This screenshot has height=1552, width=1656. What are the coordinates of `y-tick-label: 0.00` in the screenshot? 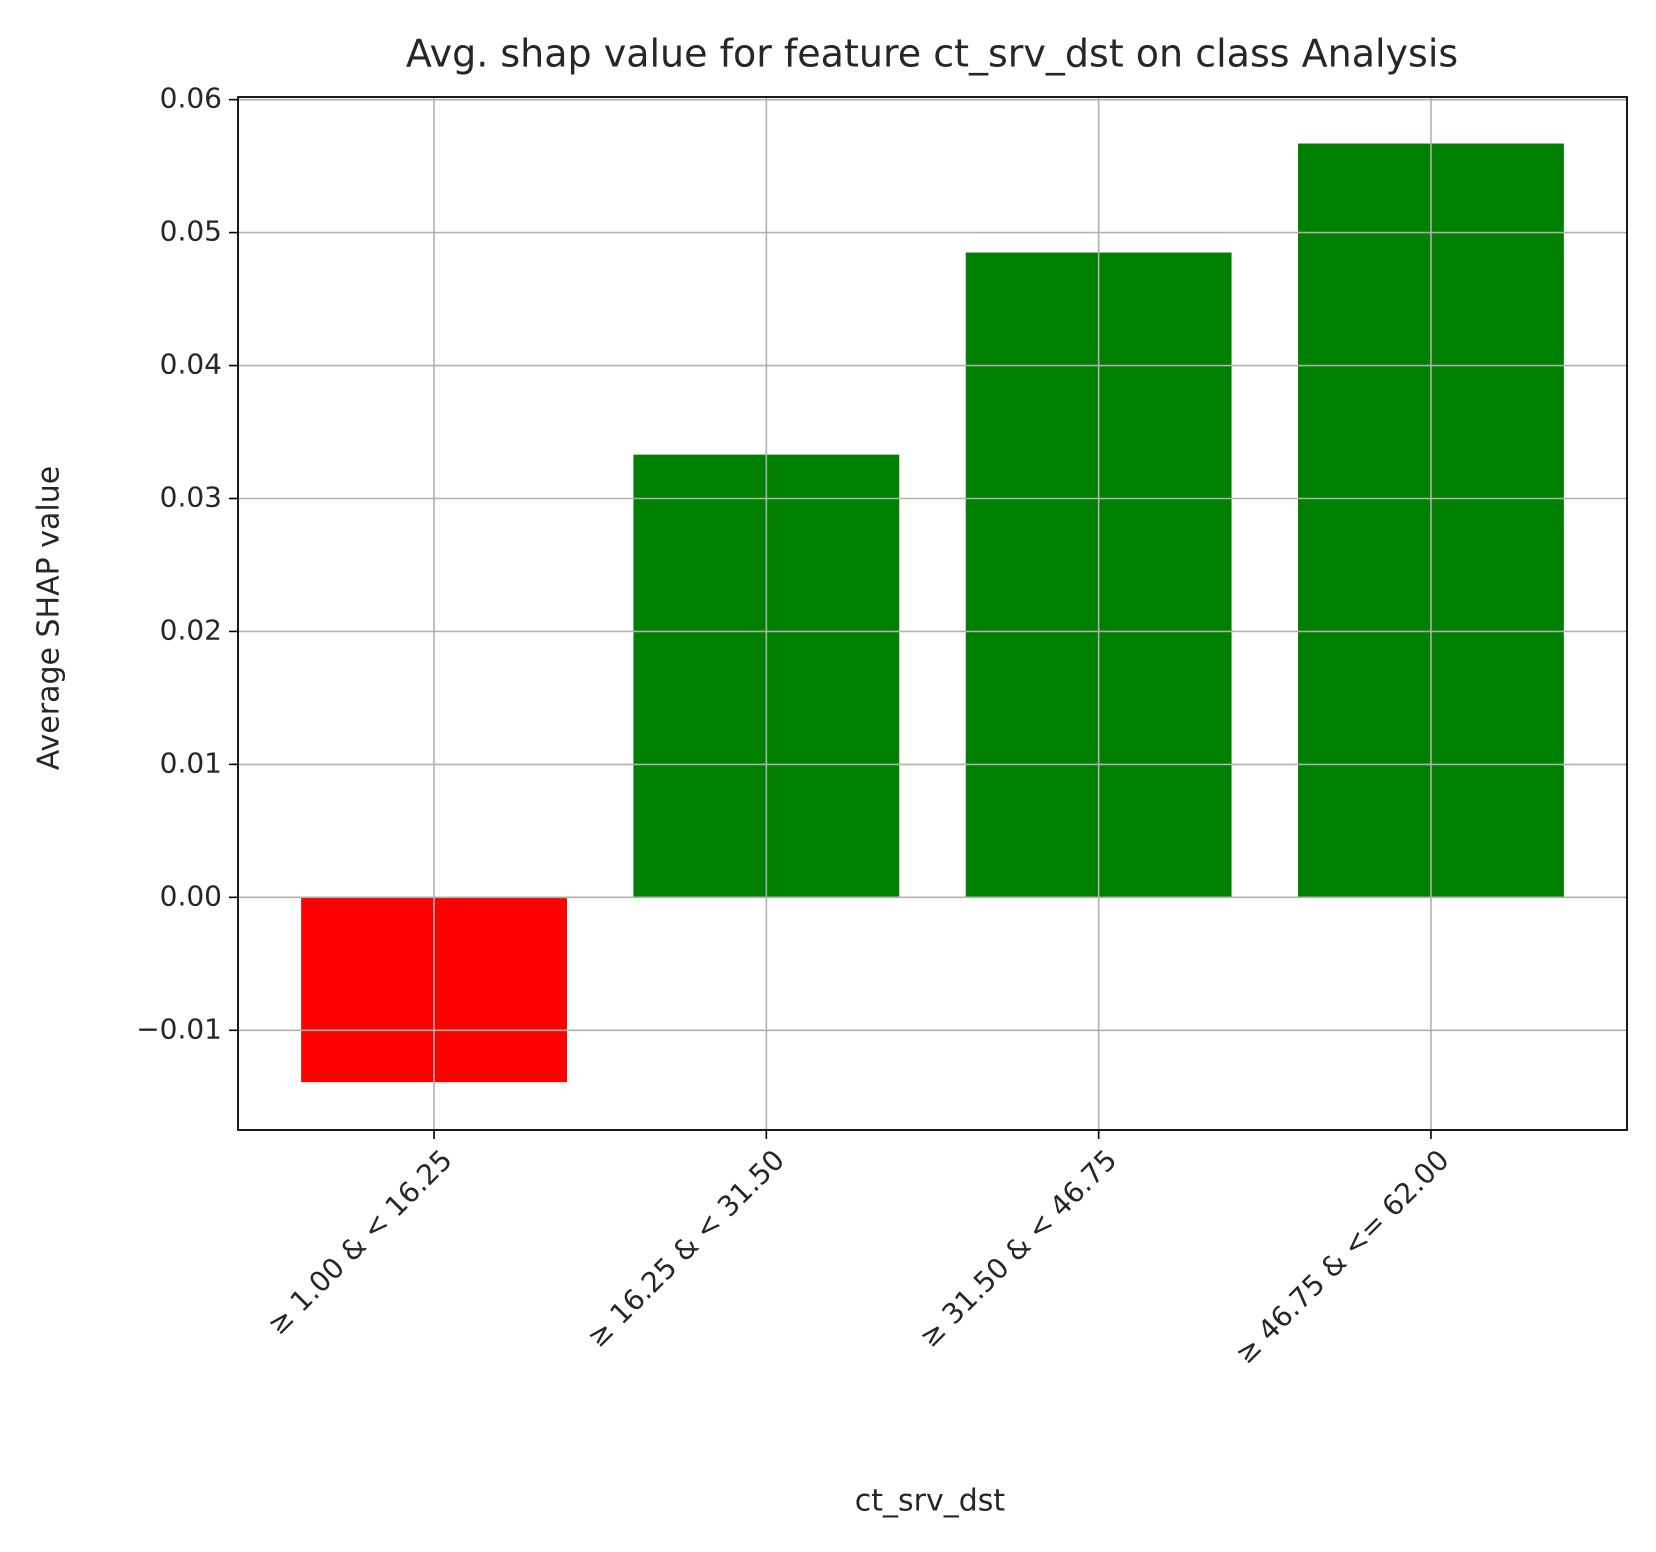 It's located at (191, 895).